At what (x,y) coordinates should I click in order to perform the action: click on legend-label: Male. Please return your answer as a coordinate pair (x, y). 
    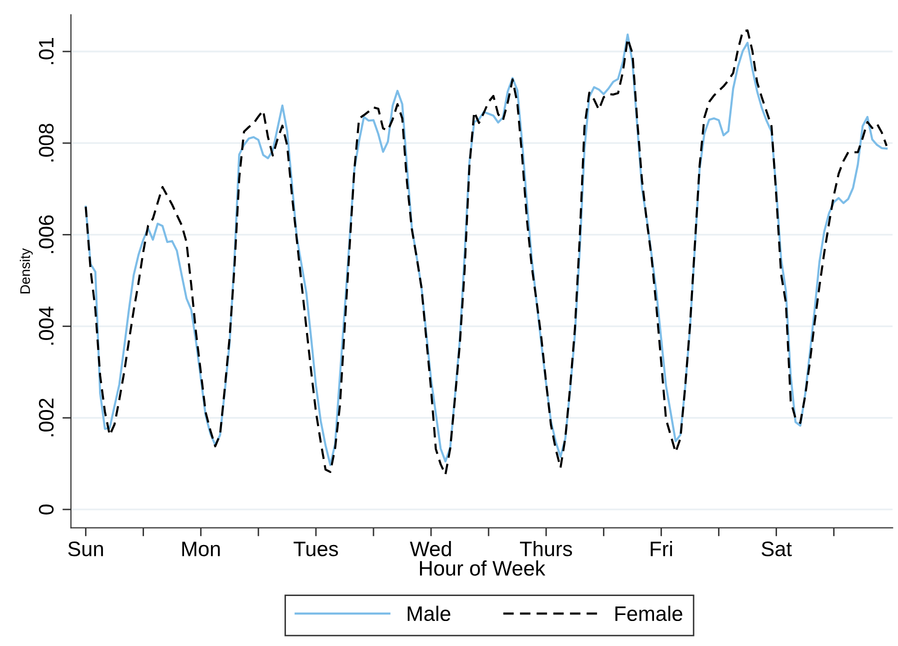
    Looking at the image, I should click on (429, 614).